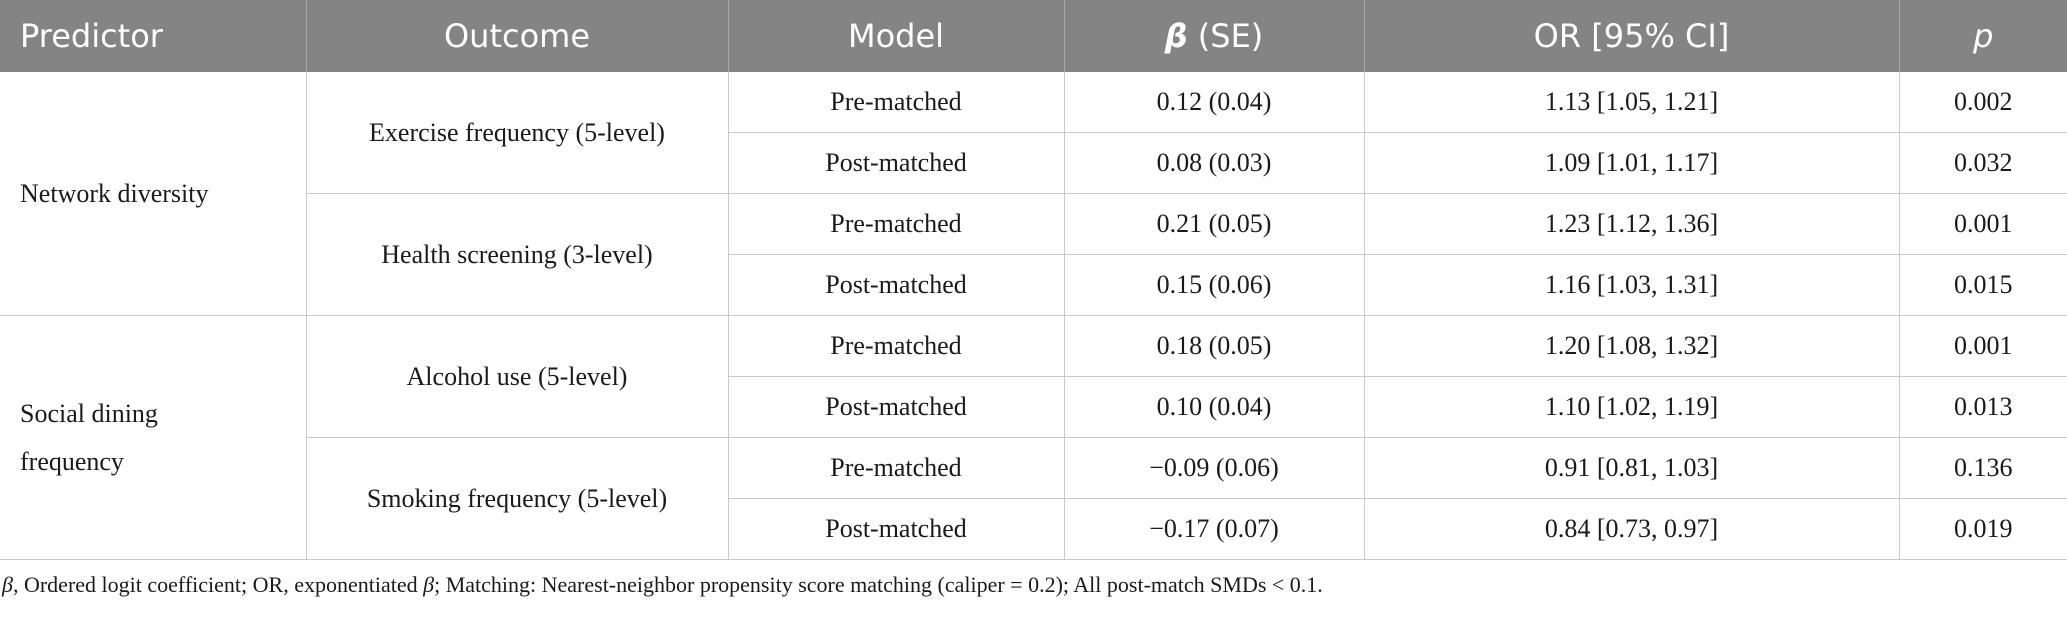 This screenshot has width=2067, height=617. I want to click on header-outcome: Outcome, so click(516, 36).